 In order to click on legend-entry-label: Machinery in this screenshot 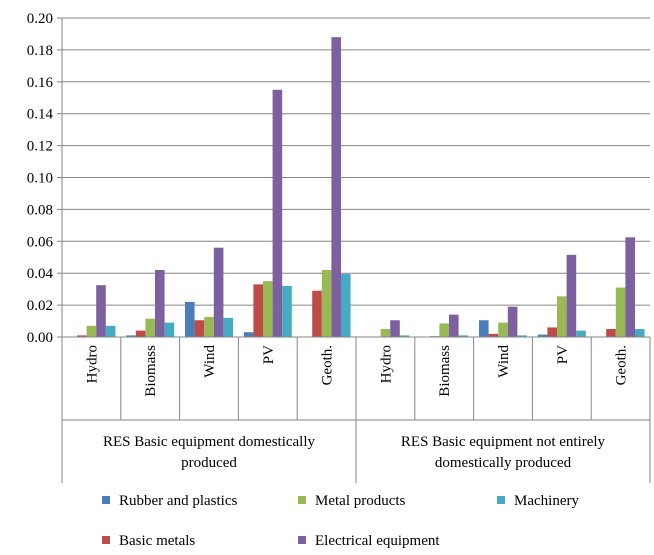, I will do `click(546, 501)`.